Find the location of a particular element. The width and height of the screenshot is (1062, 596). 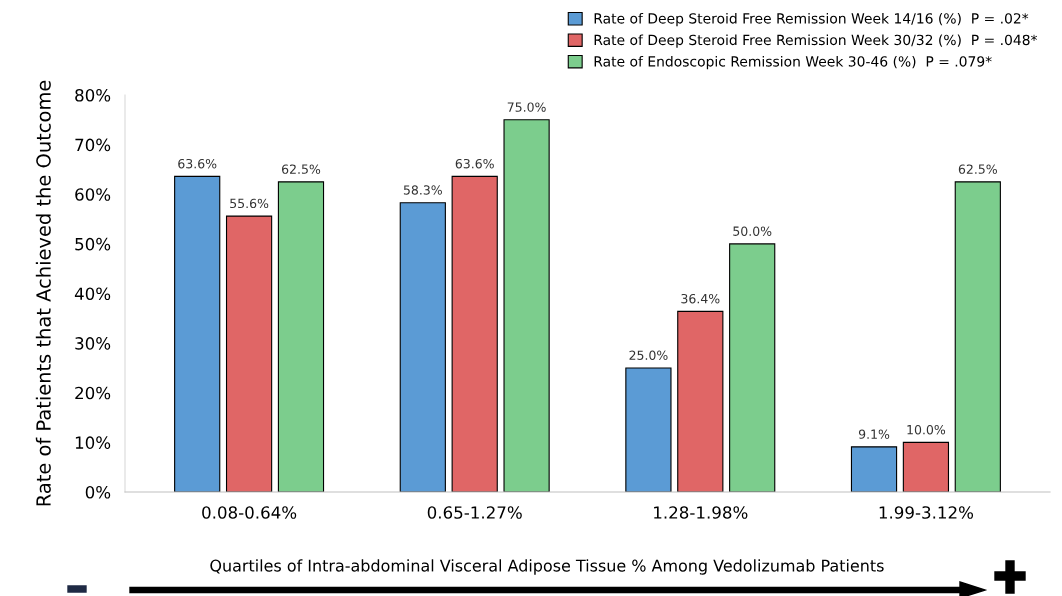

y-tick-label: 80% is located at coordinates (93, 95).